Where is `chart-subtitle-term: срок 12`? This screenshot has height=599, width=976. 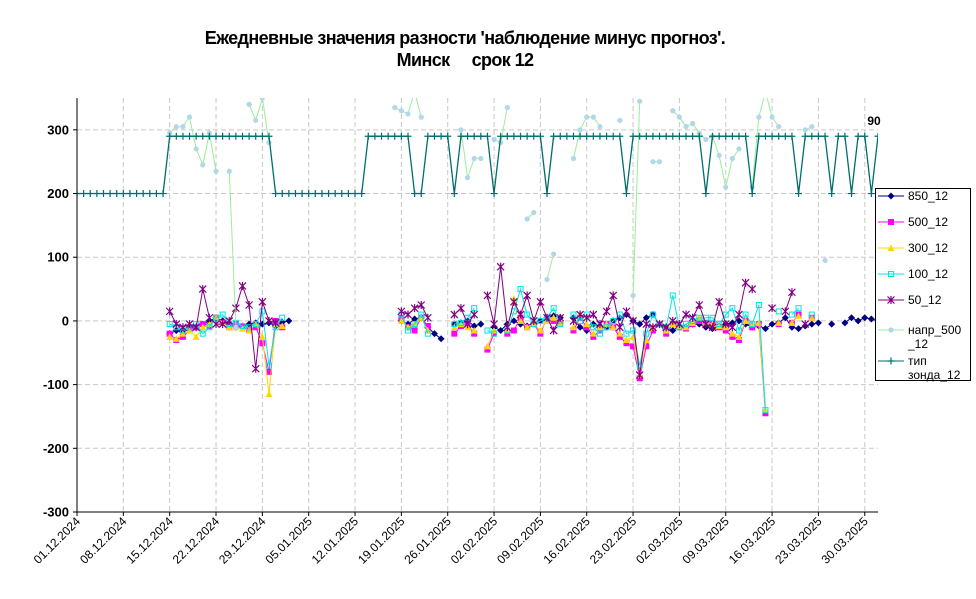 chart-subtitle-term: срок 12 is located at coordinates (502, 60).